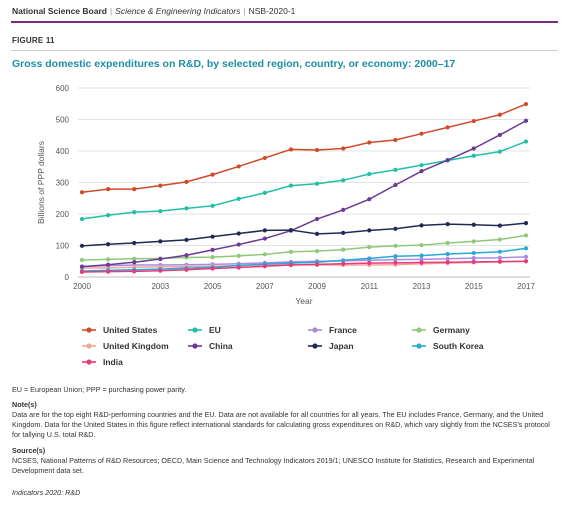 This screenshot has height=509, width=562. I want to click on series-line-united-states, so click(304, 148).